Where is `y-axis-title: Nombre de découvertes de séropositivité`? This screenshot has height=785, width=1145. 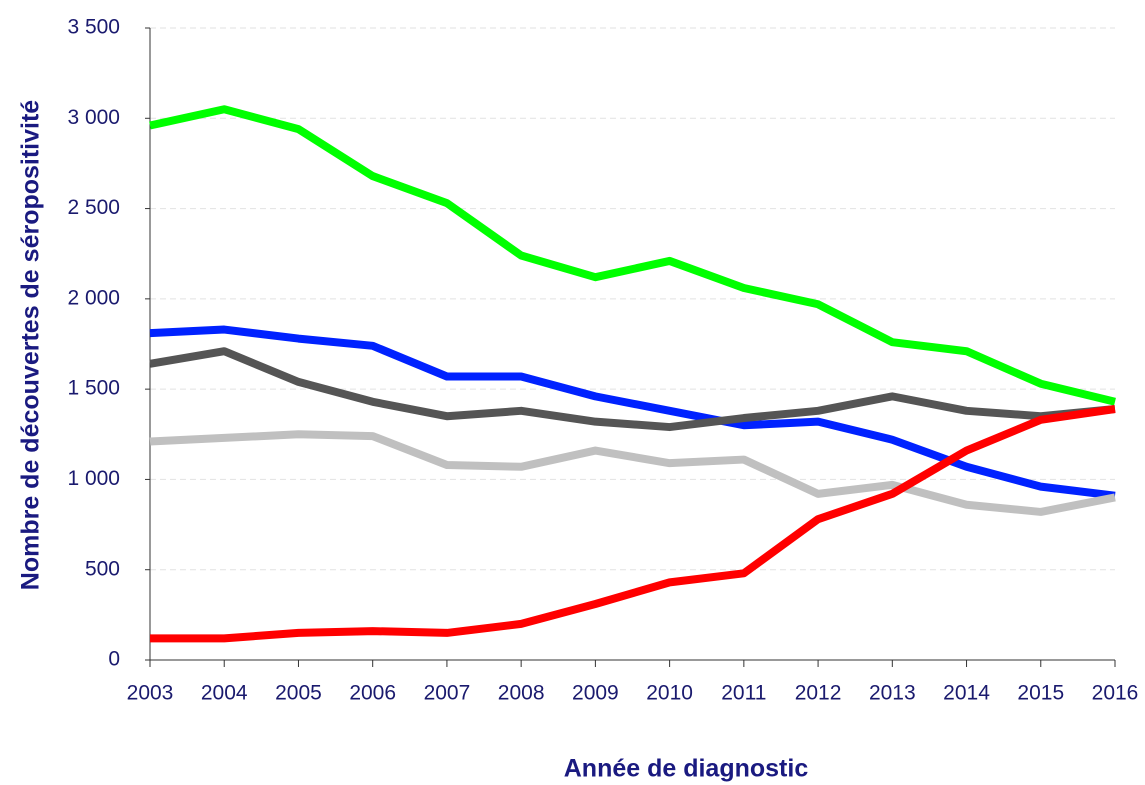 y-axis-title: Nombre de découvertes de séropositivité is located at coordinates (31, 345).